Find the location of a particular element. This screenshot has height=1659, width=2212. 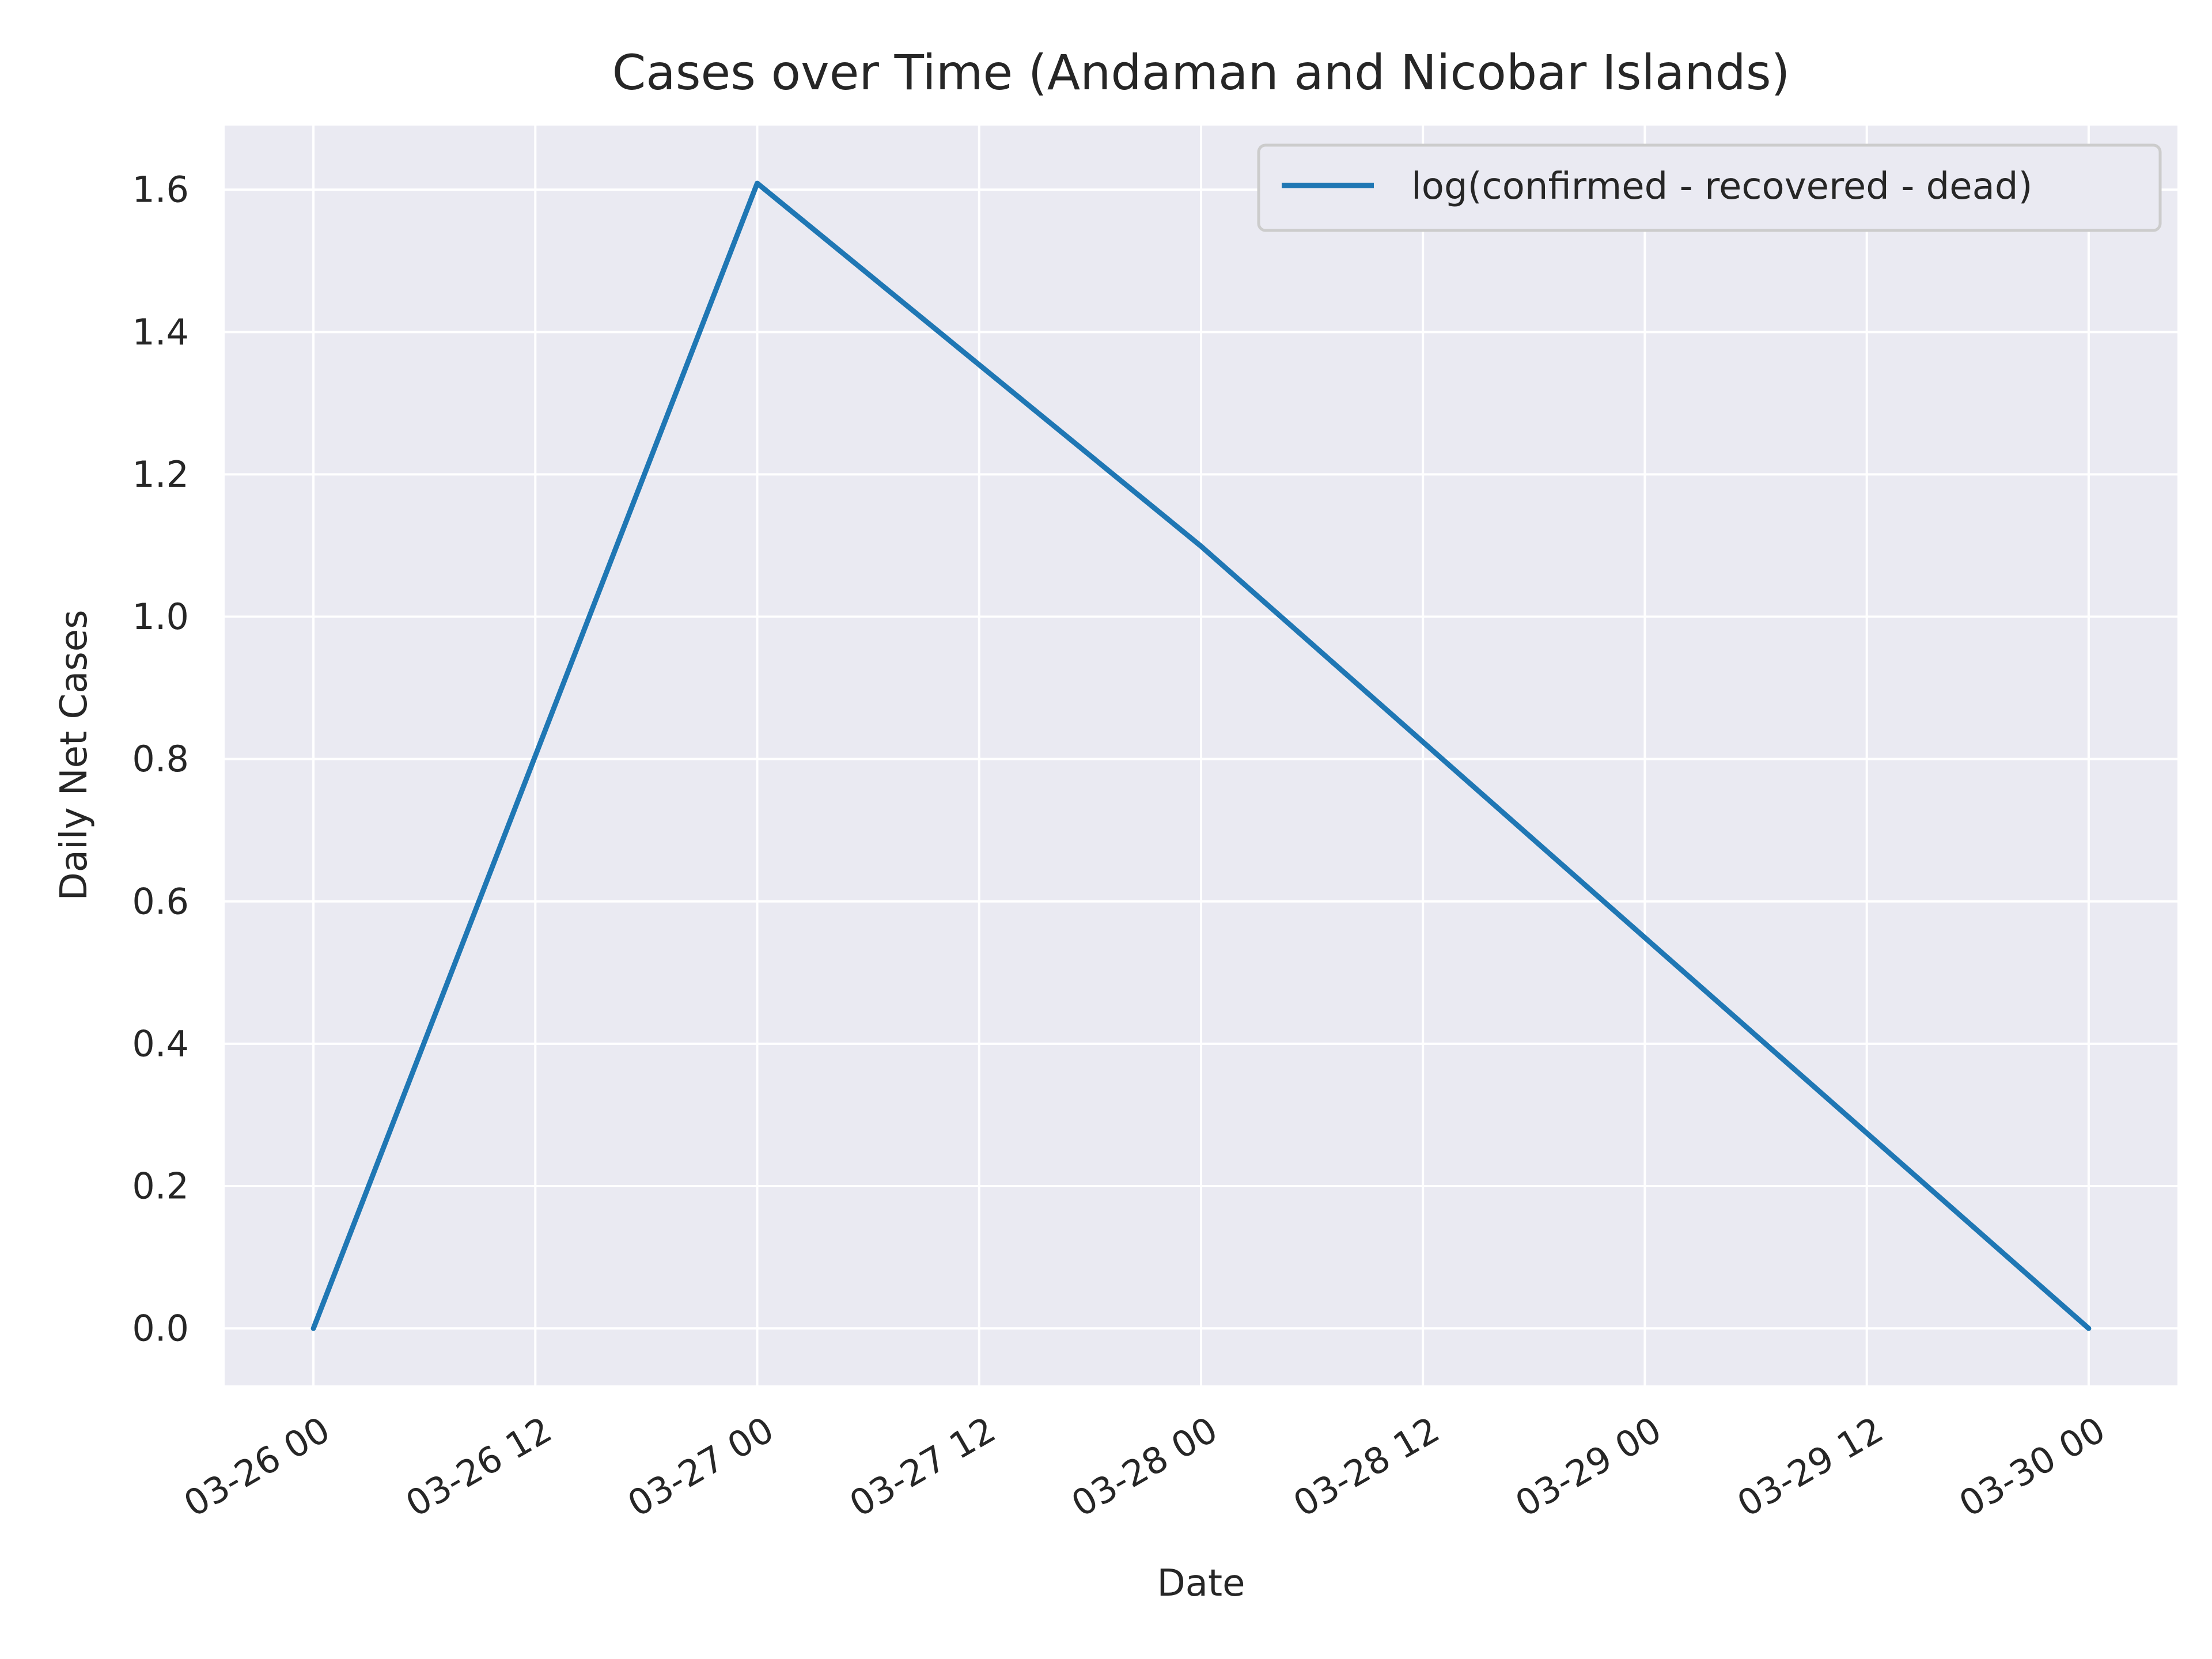

y-tick-label: 0.8 is located at coordinates (160, 759).